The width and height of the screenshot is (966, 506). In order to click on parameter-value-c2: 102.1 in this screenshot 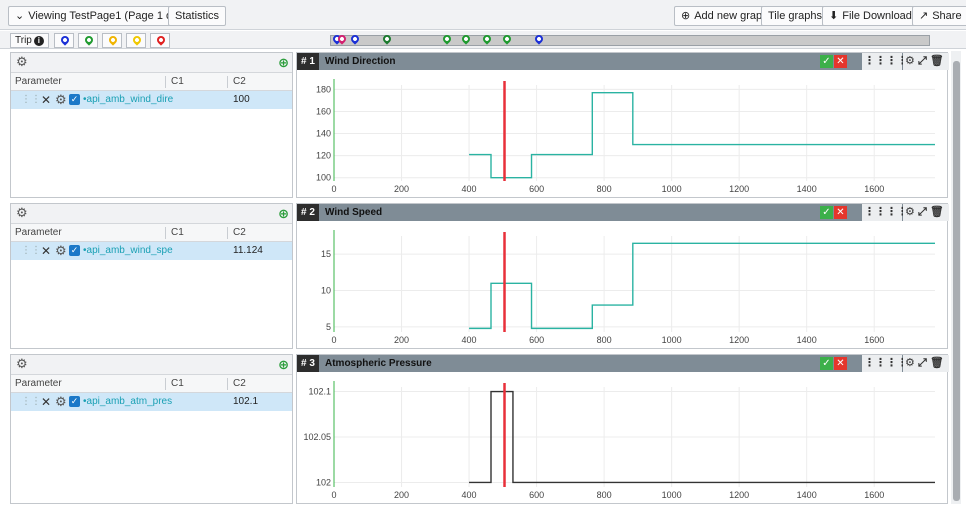, I will do `click(246, 401)`.